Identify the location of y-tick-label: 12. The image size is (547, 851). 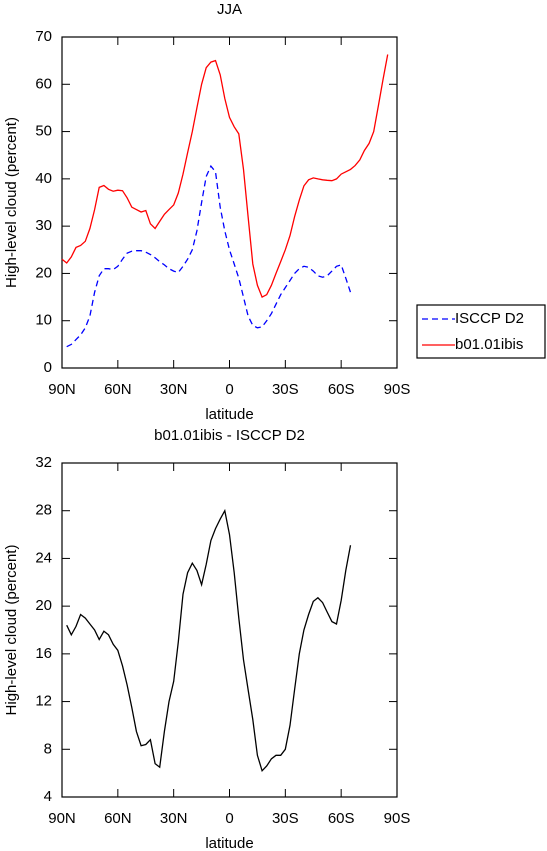
(43, 701).